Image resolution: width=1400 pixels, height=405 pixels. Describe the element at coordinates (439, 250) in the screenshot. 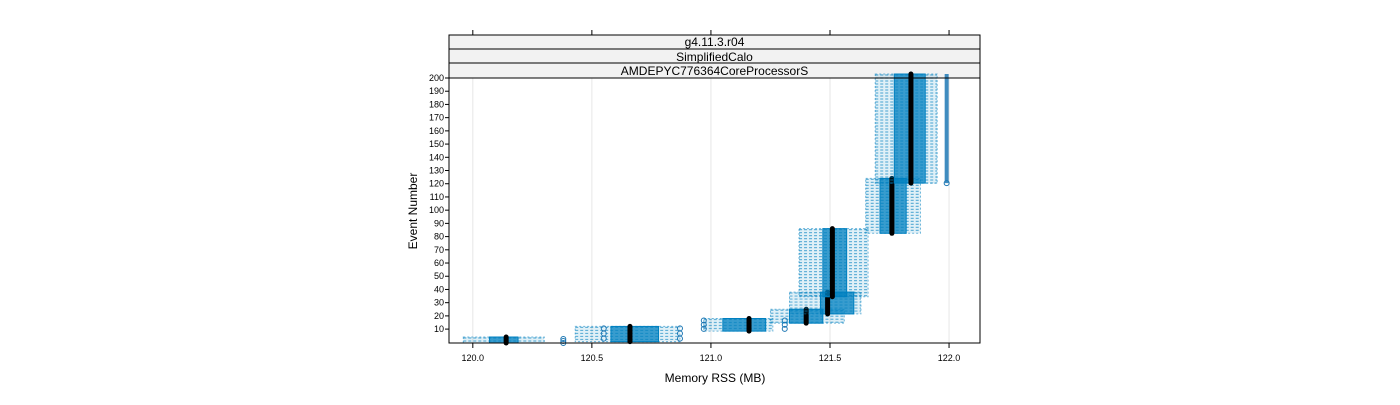

I see `y-tick-label: 70` at that location.